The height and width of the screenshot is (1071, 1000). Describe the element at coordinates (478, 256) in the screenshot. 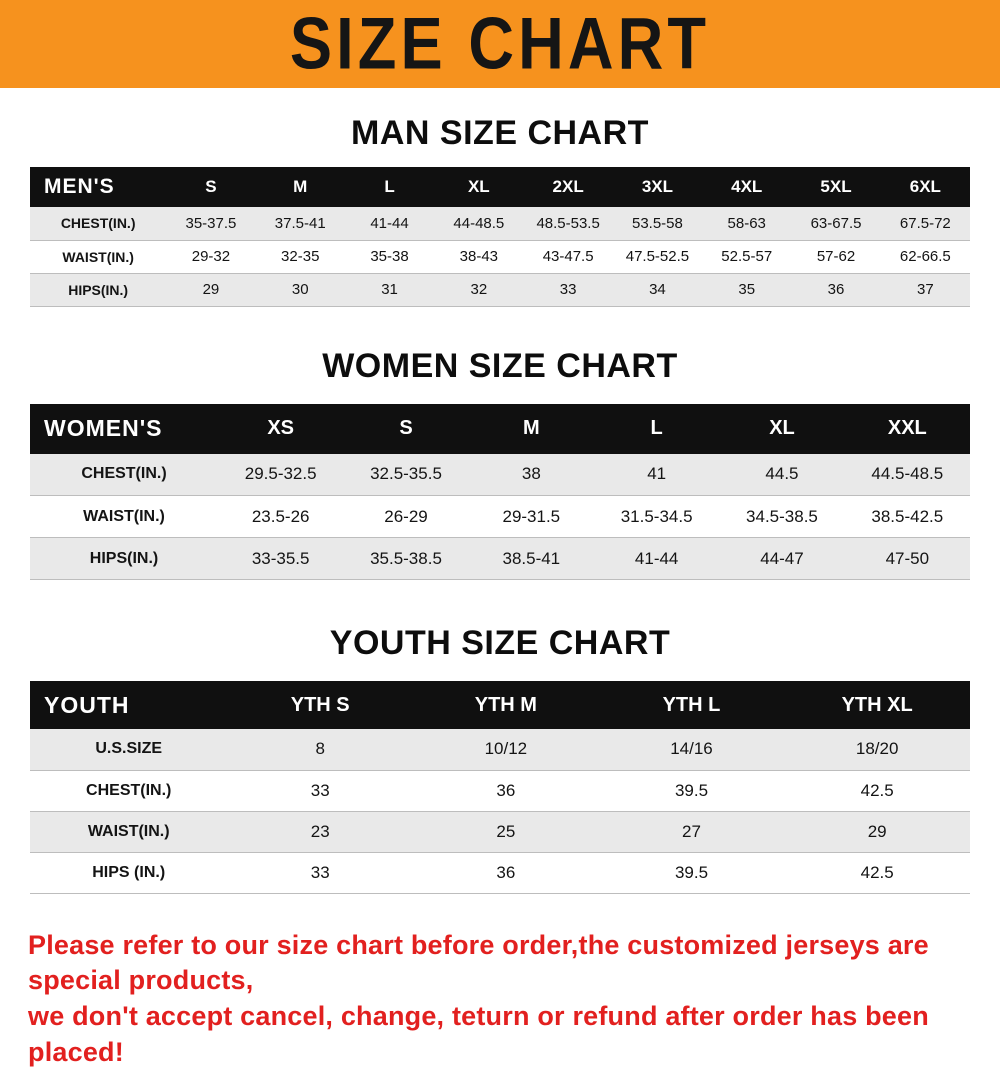

I see `size-cell: 38-43` at that location.